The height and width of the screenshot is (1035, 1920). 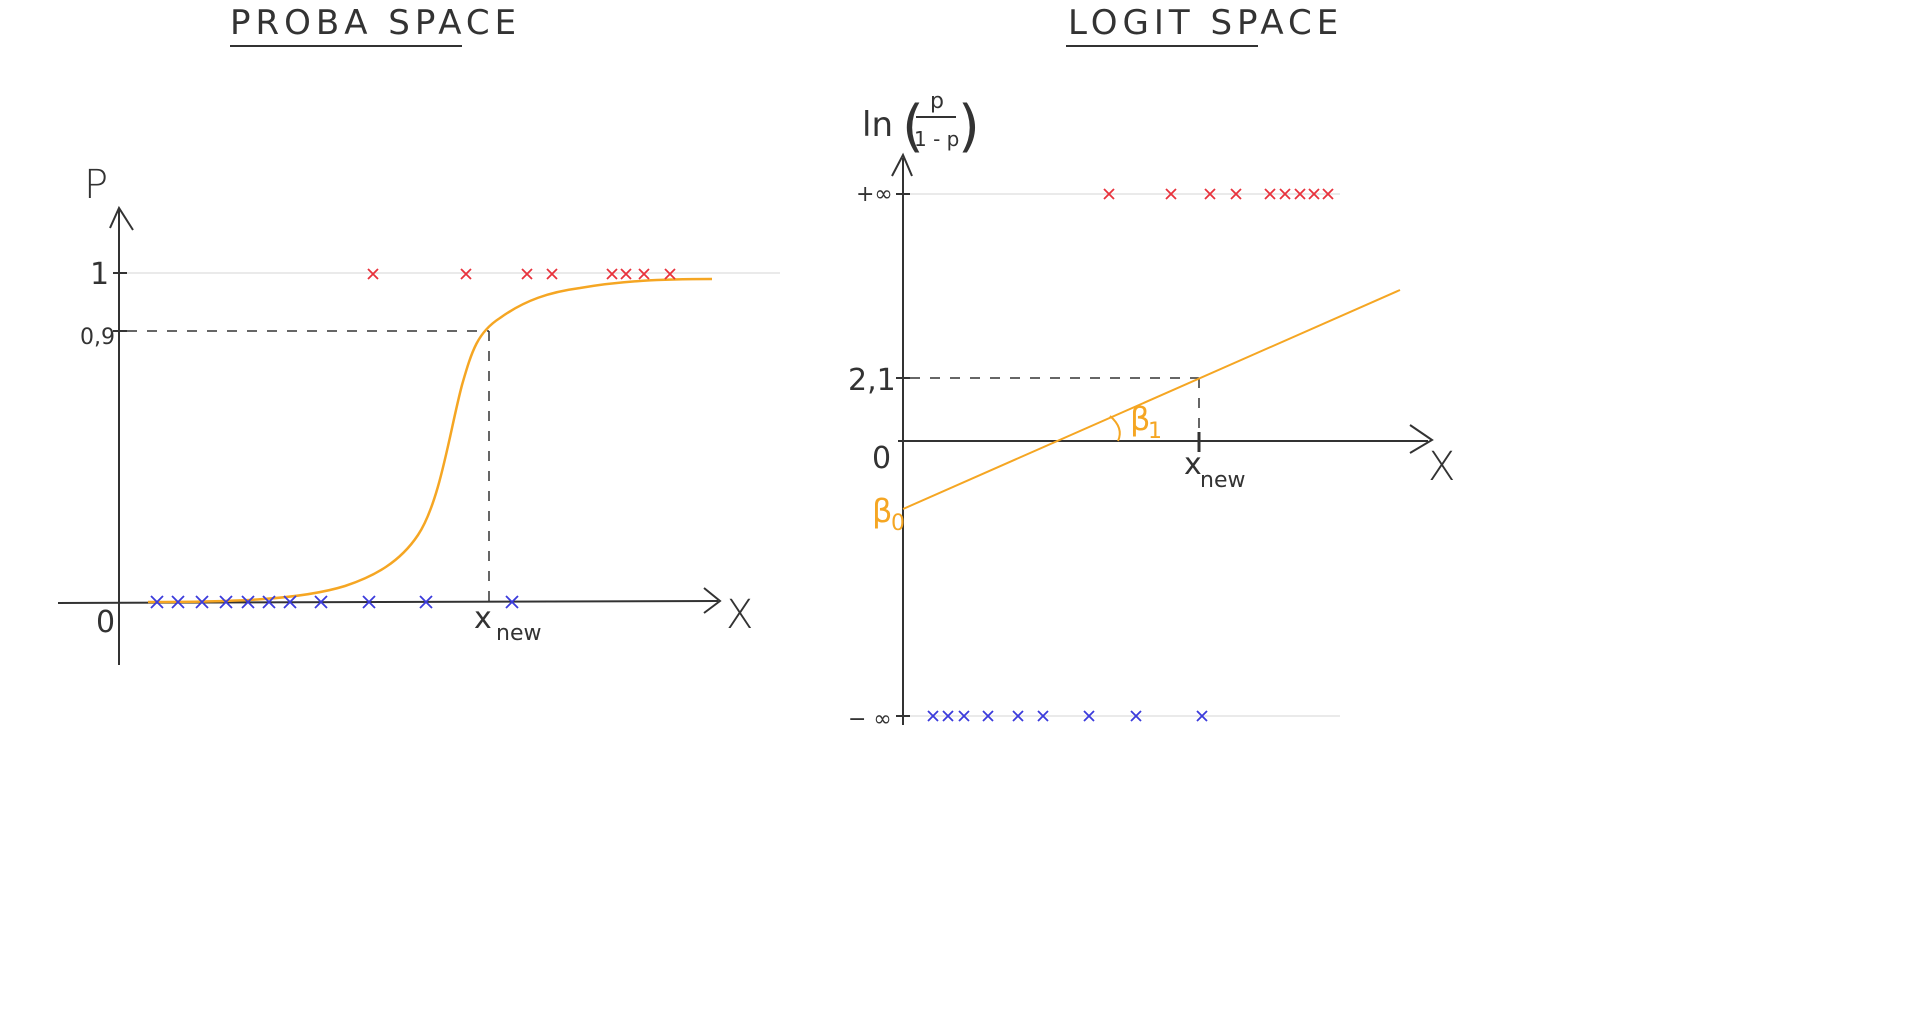 What do you see at coordinates (872, 380) in the screenshot?
I see `logit-tick-21-label: 2,1` at bounding box center [872, 380].